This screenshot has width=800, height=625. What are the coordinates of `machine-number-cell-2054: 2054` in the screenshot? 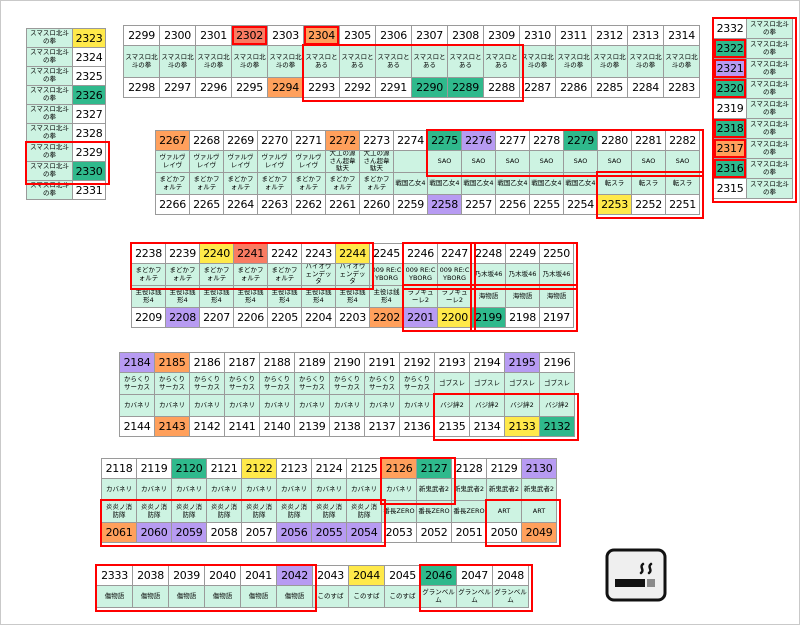 It's located at (364, 533).